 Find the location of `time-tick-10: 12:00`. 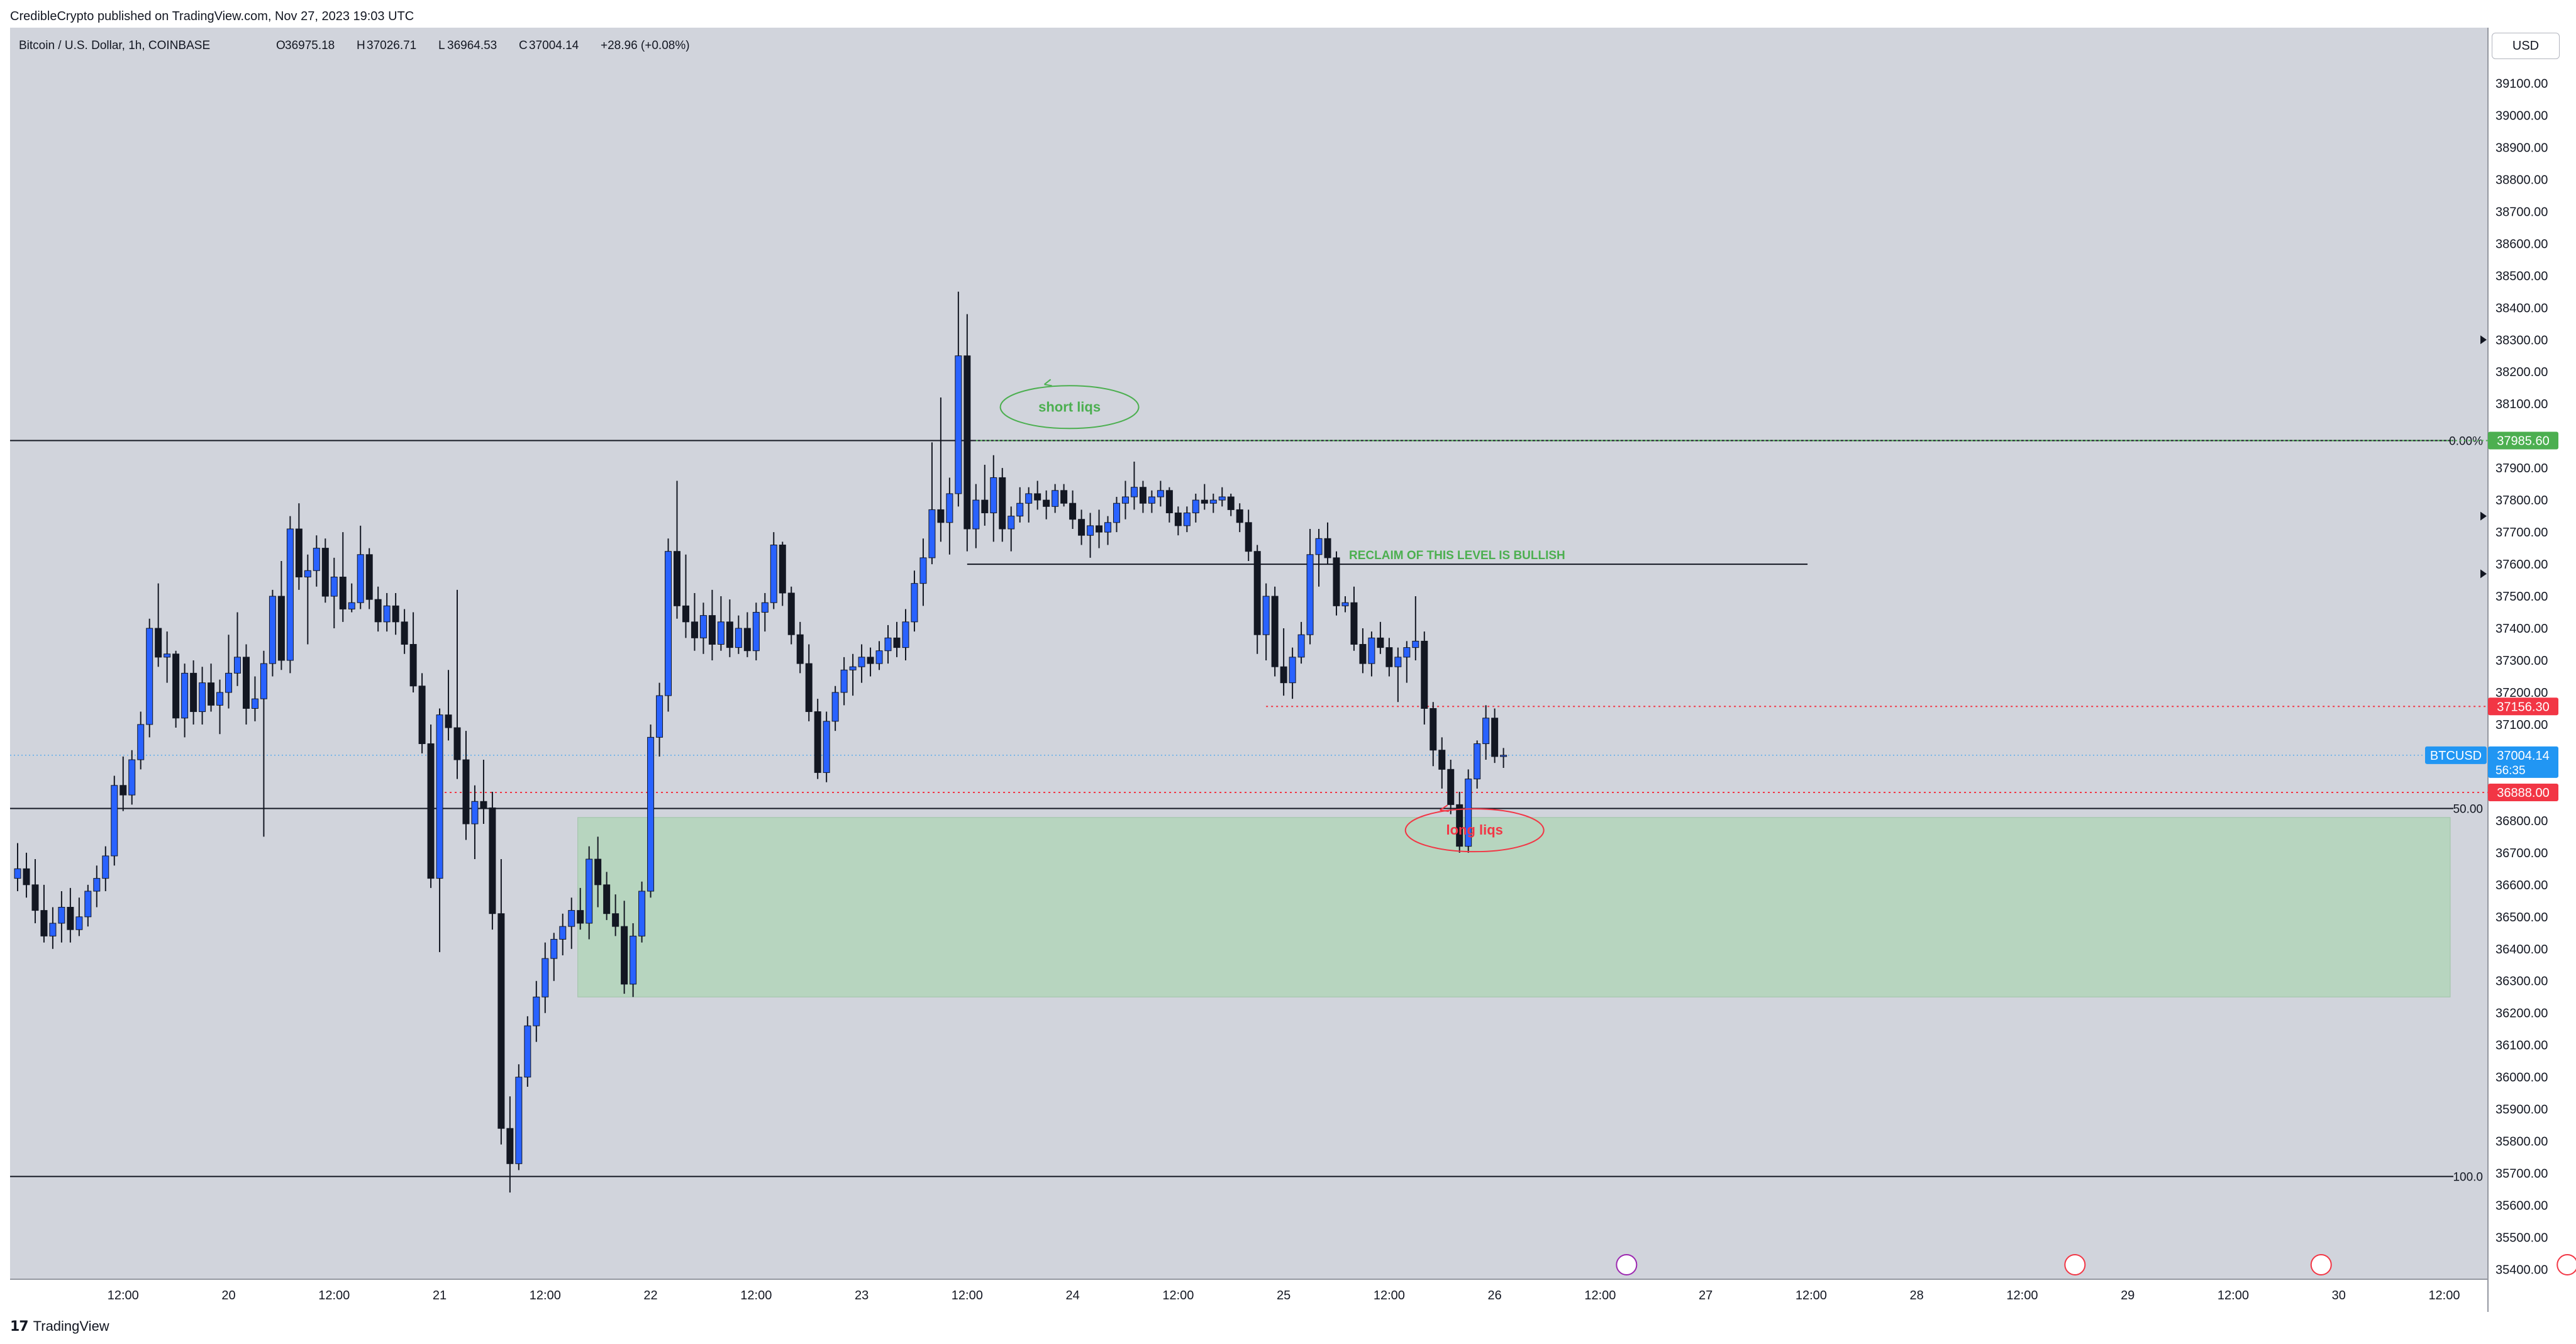

time-tick-10: 12:00 is located at coordinates (1178, 1295).